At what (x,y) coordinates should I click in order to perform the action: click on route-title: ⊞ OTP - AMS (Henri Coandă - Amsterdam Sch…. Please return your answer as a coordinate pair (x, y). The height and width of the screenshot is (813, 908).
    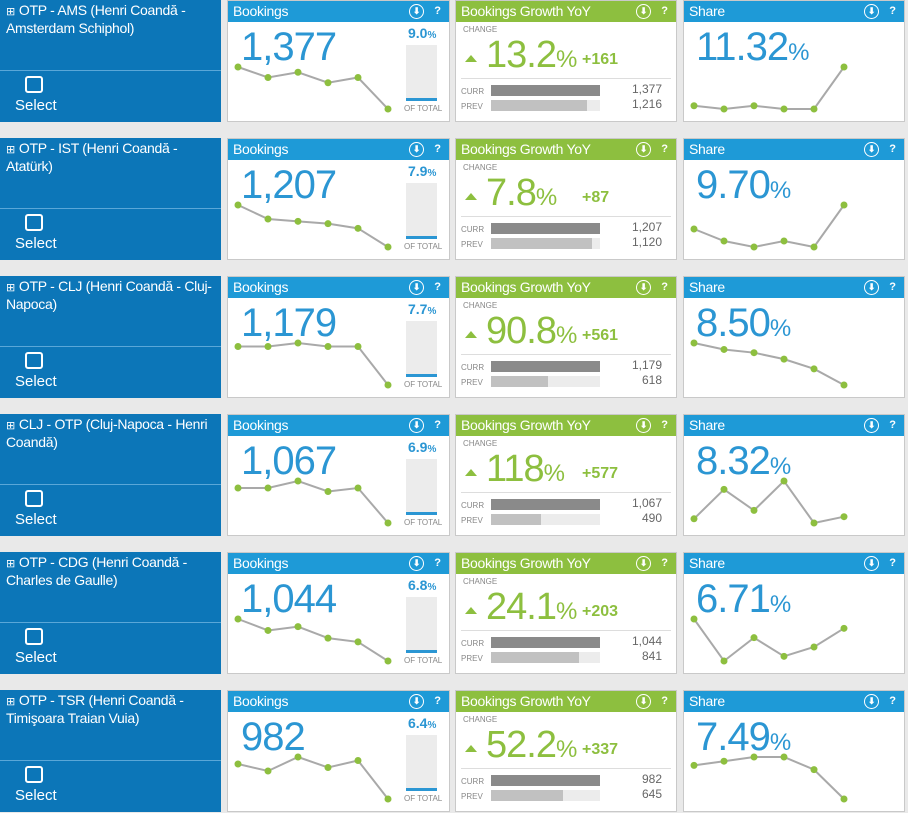
    Looking at the image, I should click on (112, 19).